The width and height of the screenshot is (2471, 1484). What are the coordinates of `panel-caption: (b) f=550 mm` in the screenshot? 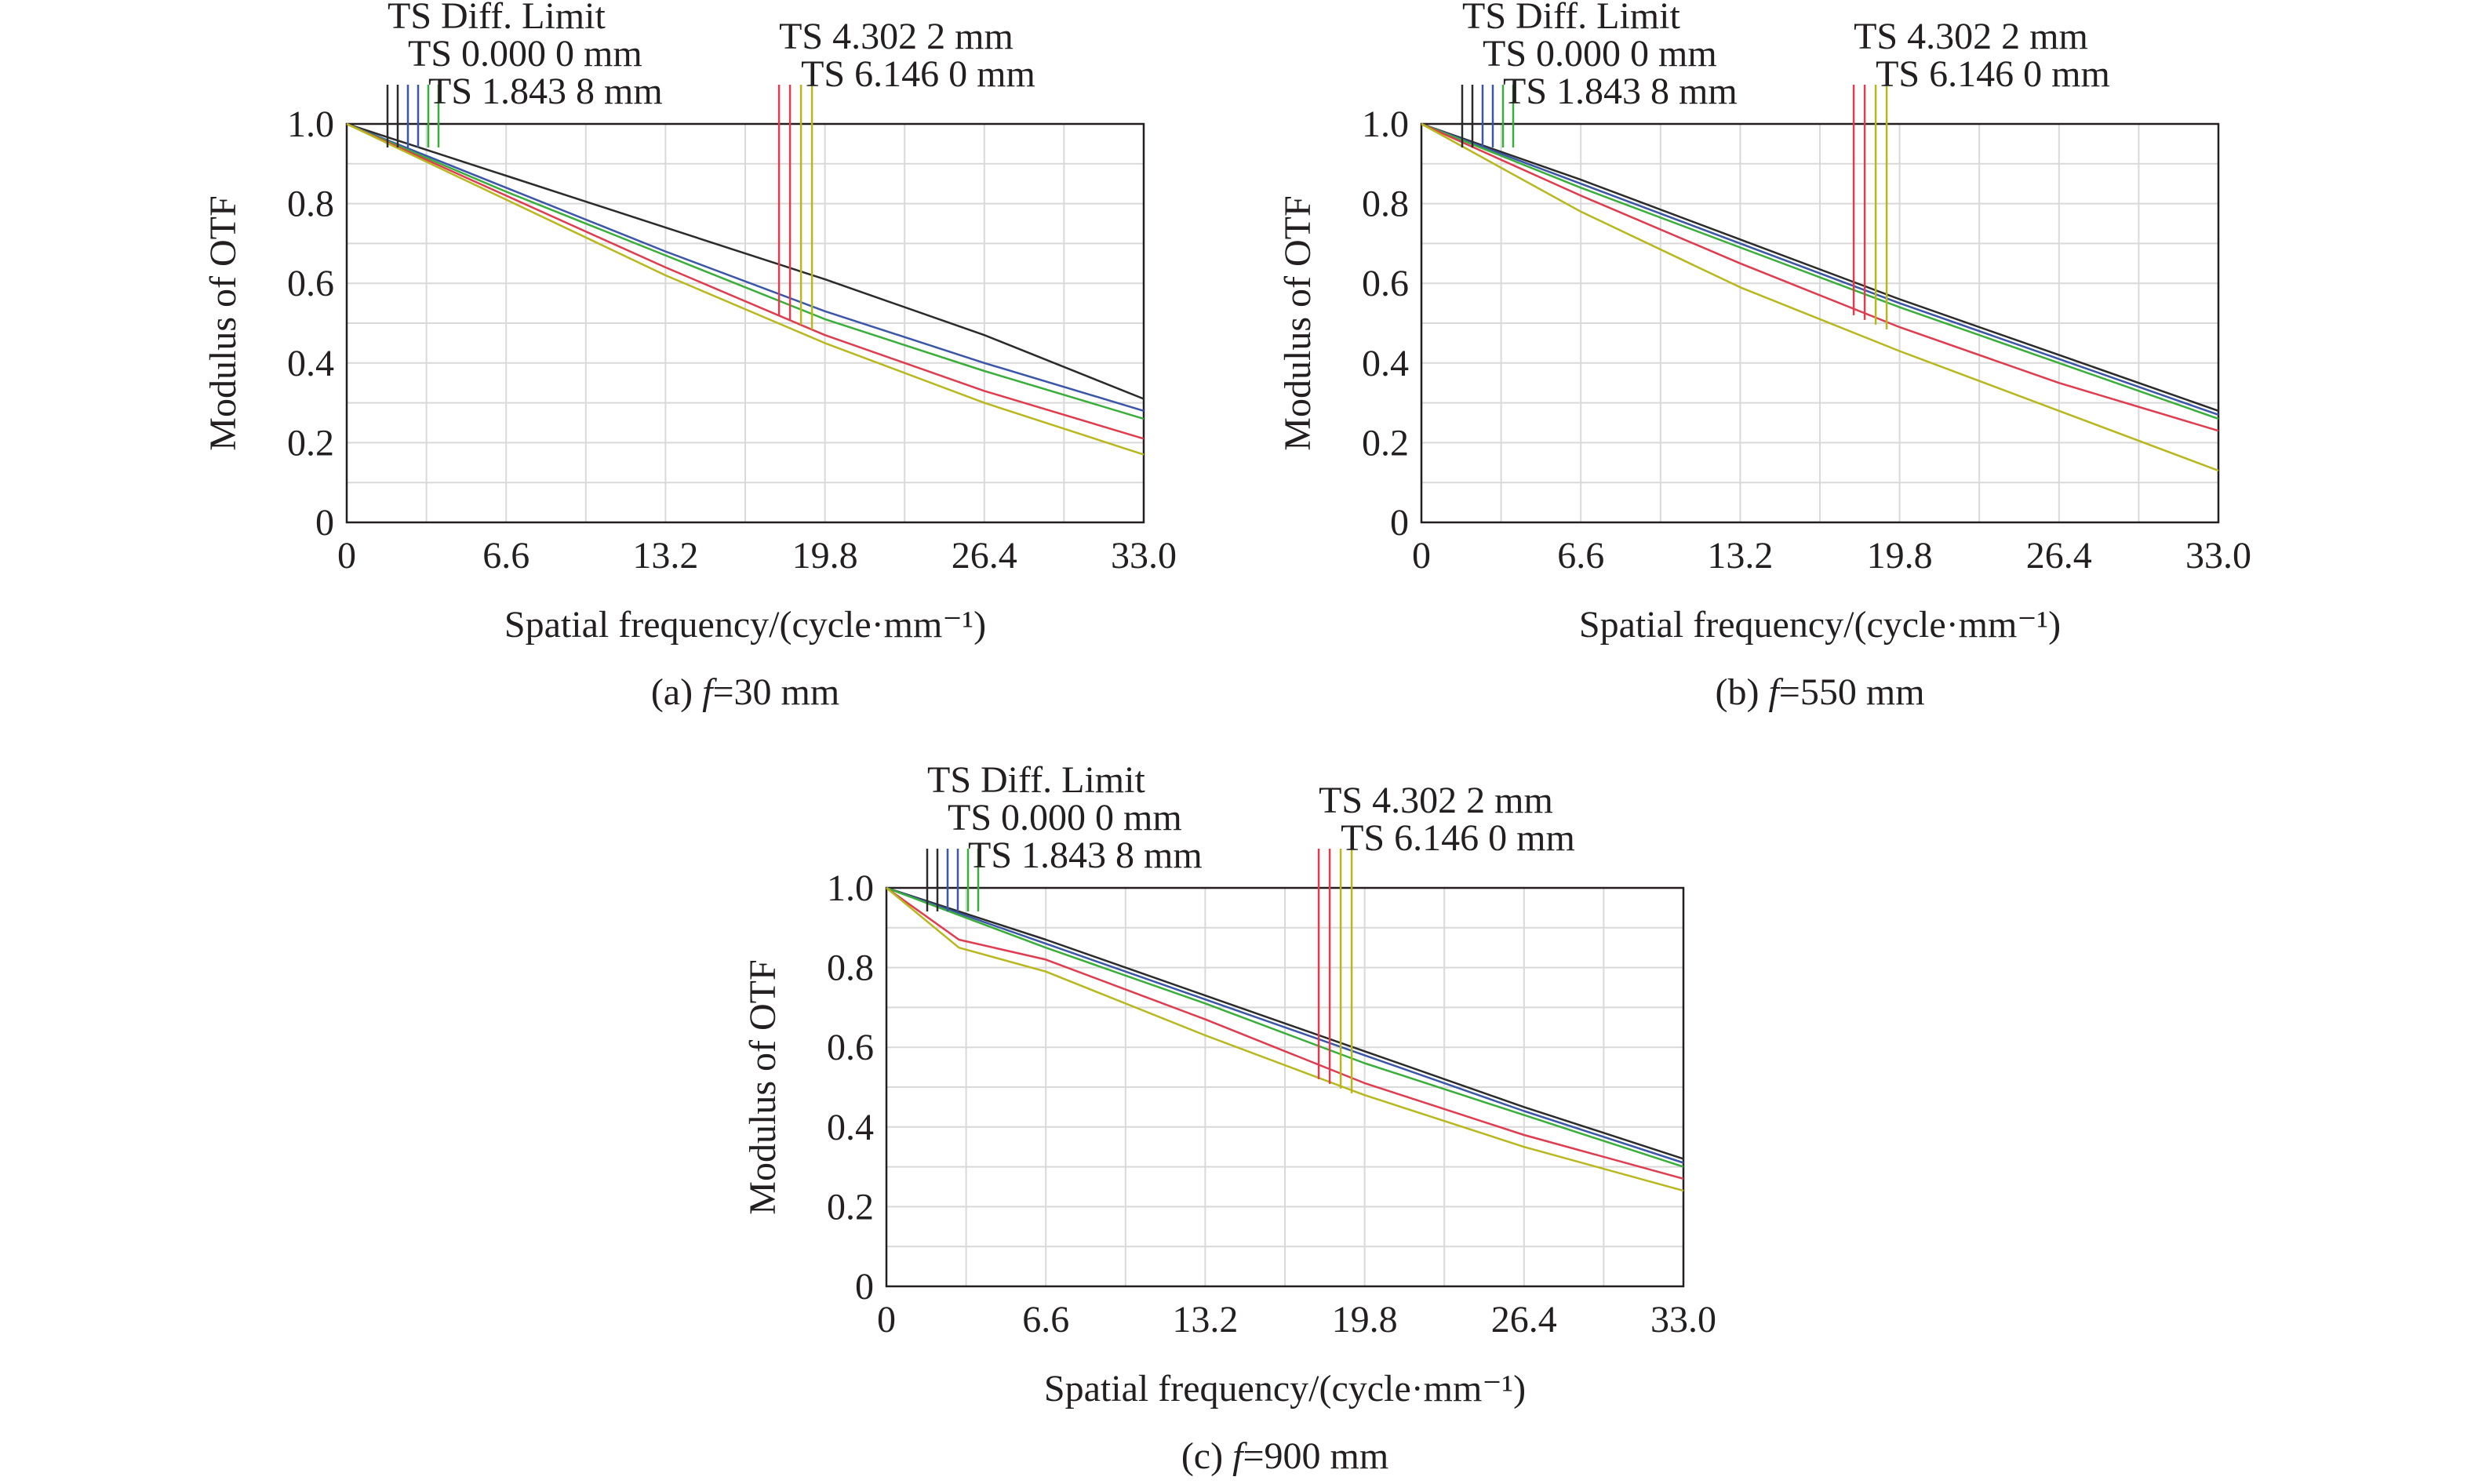 It's located at (1820, 692).